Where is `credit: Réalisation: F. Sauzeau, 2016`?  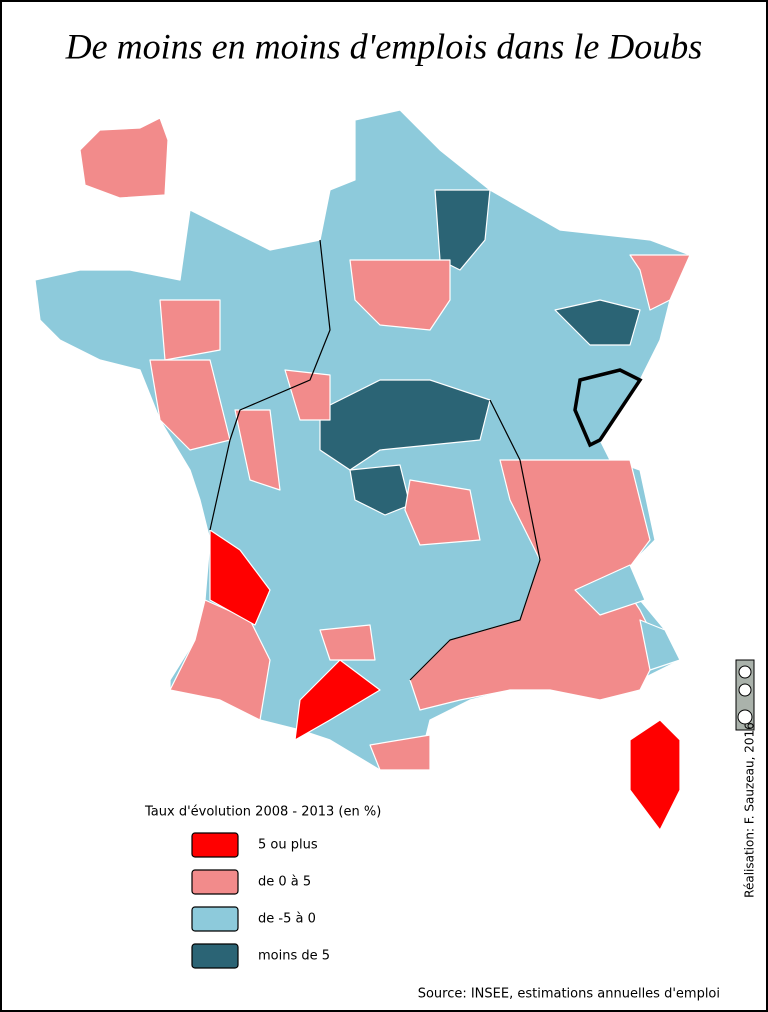
credit: Réalisation: F. Sauzeau, 2016 is located at coordinates (750, 810).